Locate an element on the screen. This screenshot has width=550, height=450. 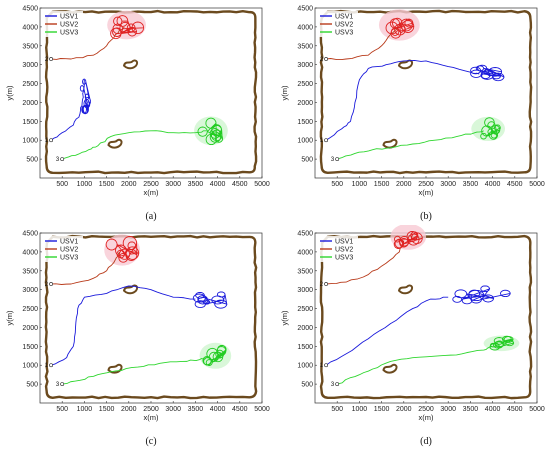
series-usv1 is located at coordinates (418, 325).